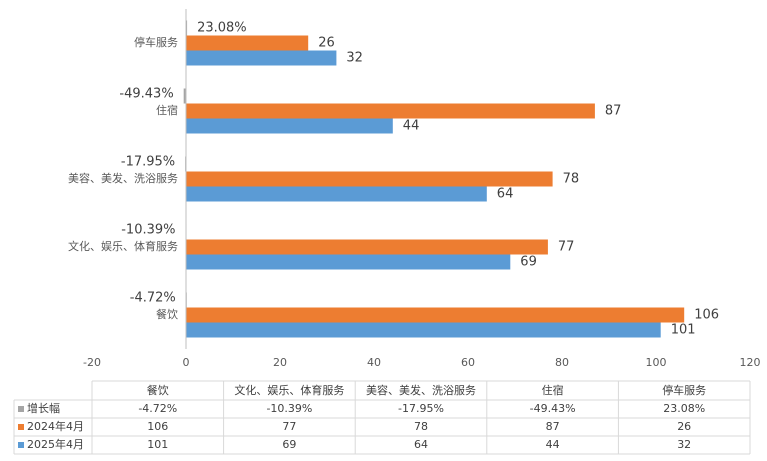 The width and height of the screenshot is (767, 461). Describe the element at coordinates (167, 110) in the screenshot. I see `category-label: 住宿` at that location.